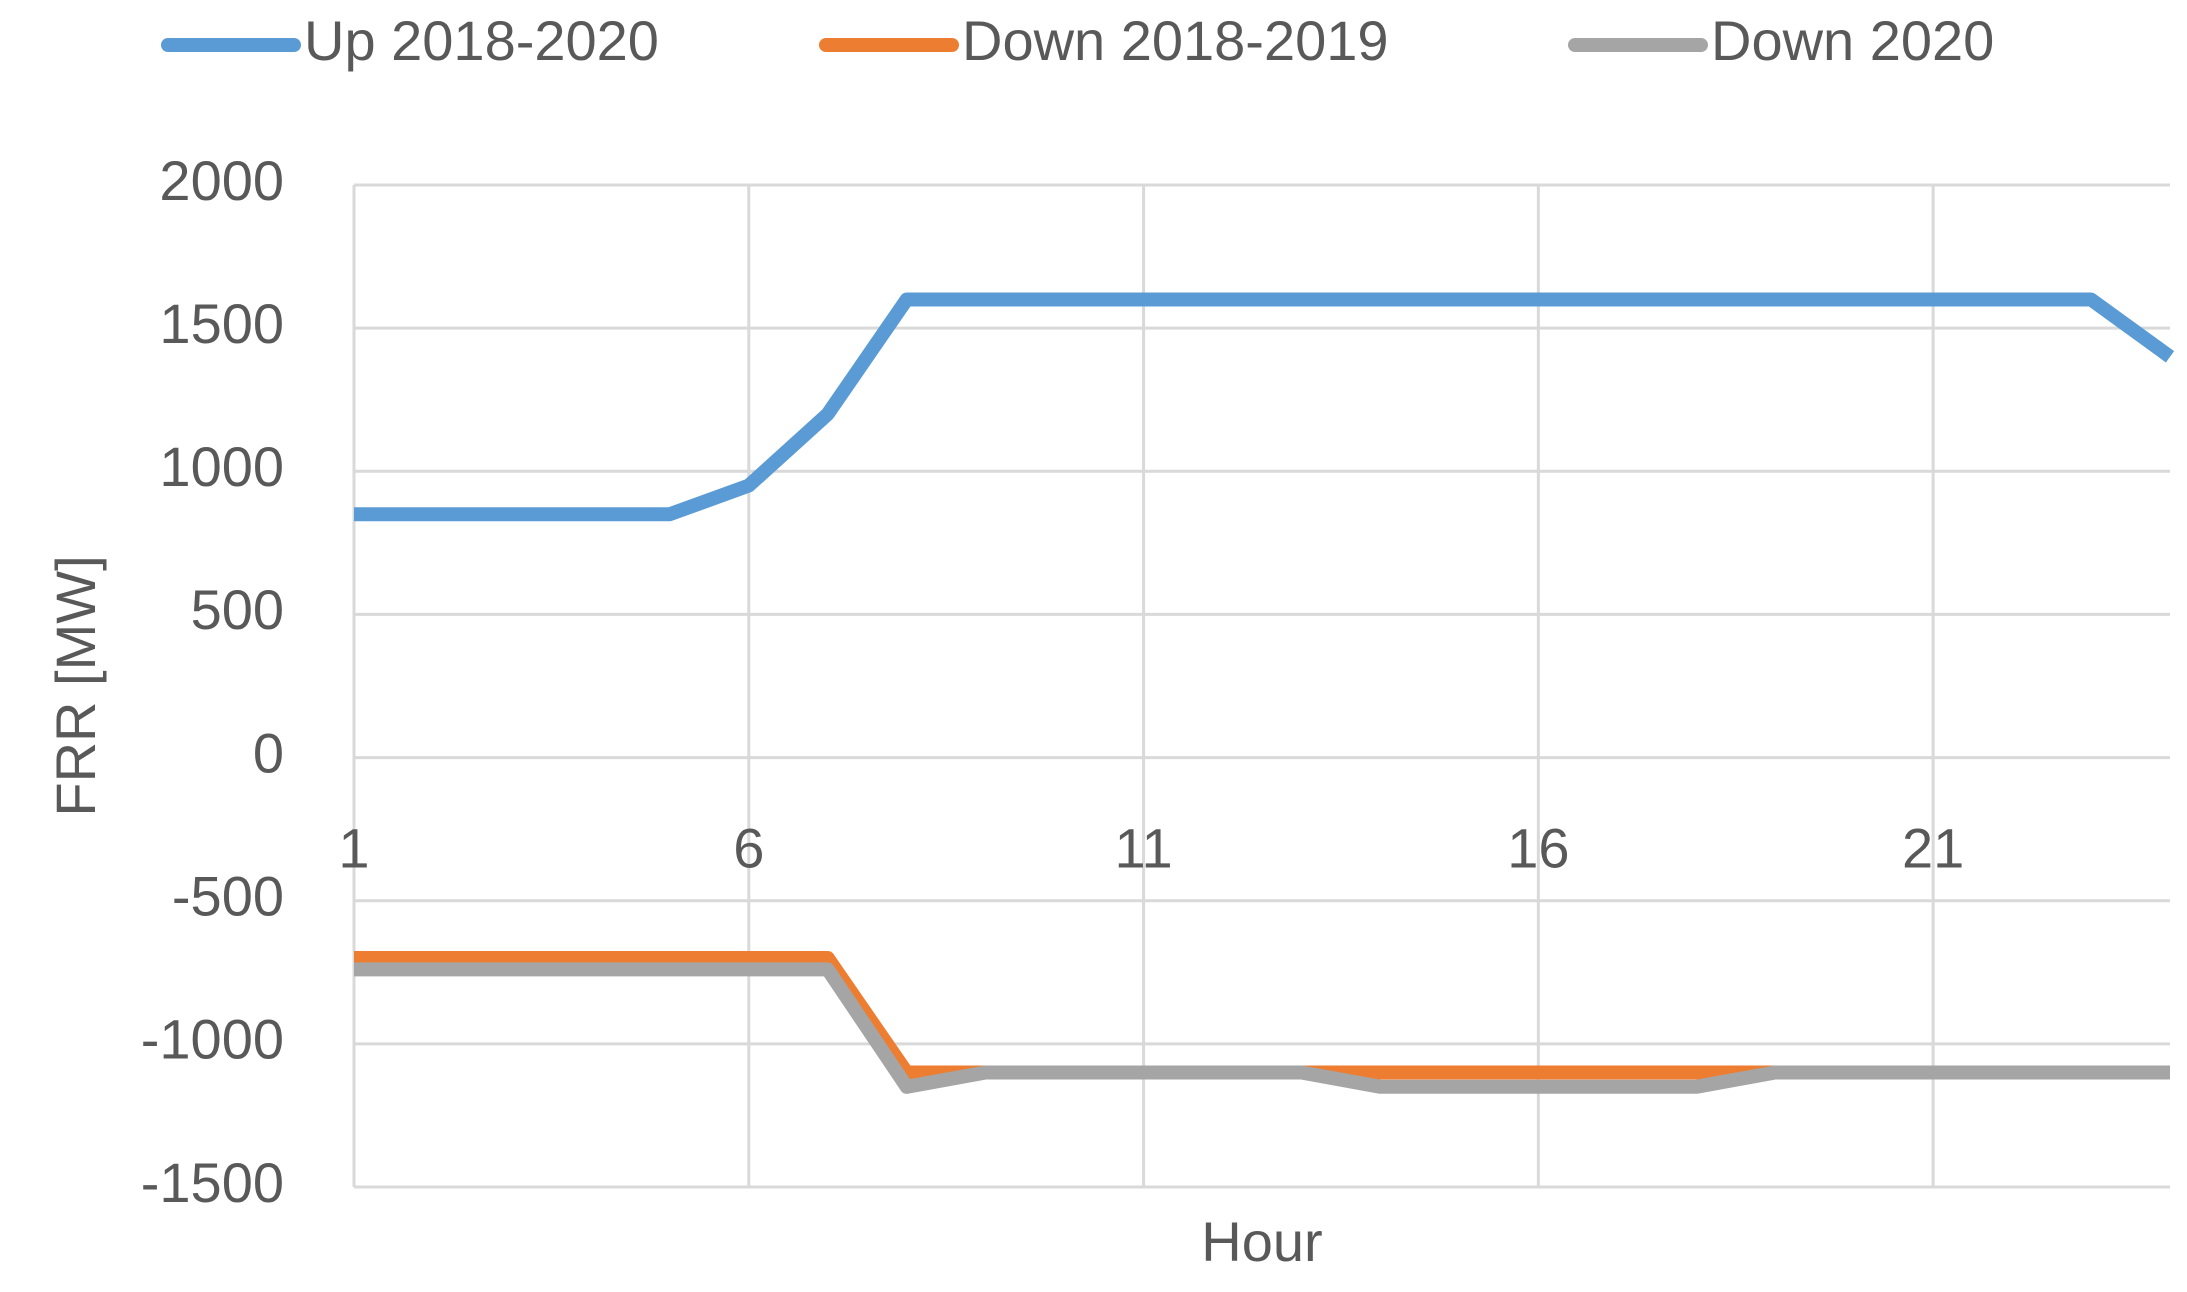 This screenshot has height=1292, width=2187. Describe the element at coordinates (1175, 40) in the screenshot. I see `legend-label: Down 2018-2019` at that location.